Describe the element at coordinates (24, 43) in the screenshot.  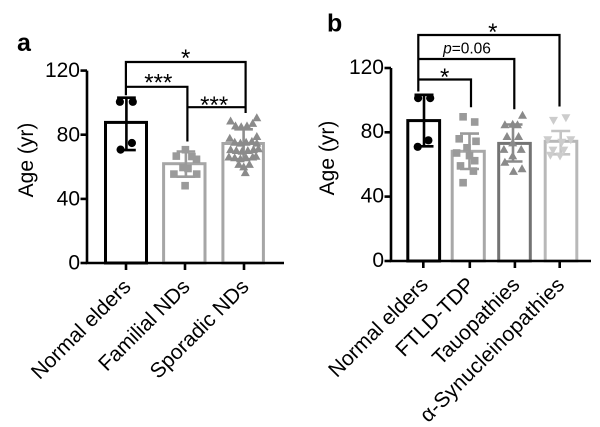
I see `svg-text: a` at that location.